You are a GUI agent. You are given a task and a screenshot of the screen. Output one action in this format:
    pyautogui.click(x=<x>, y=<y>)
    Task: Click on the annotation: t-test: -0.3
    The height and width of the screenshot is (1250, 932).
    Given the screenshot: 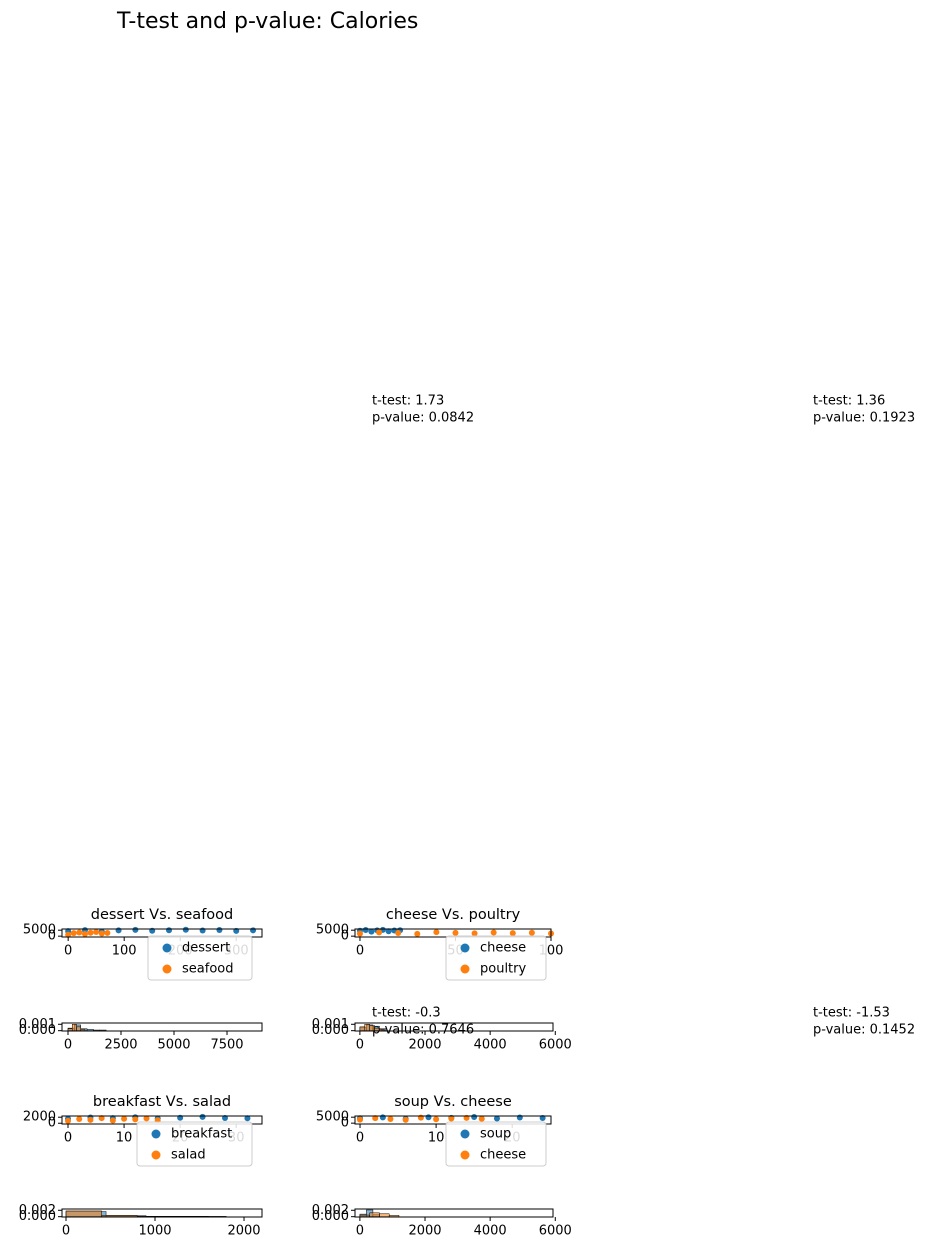 What is the action you would take?
    pyautogui.click(x=406, y=1013)
    